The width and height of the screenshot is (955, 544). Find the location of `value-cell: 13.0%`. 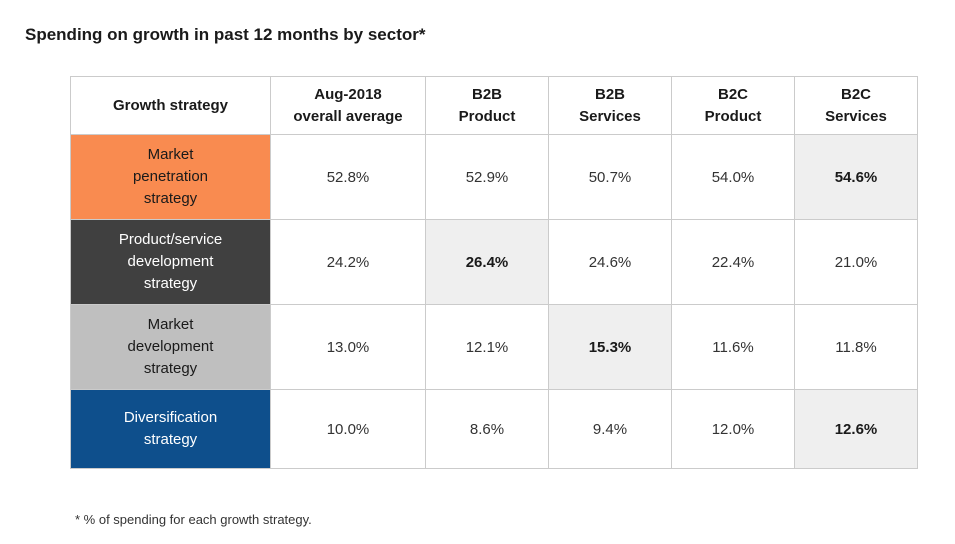

value-cell: 13.0% is located at coordinates (348, 347).